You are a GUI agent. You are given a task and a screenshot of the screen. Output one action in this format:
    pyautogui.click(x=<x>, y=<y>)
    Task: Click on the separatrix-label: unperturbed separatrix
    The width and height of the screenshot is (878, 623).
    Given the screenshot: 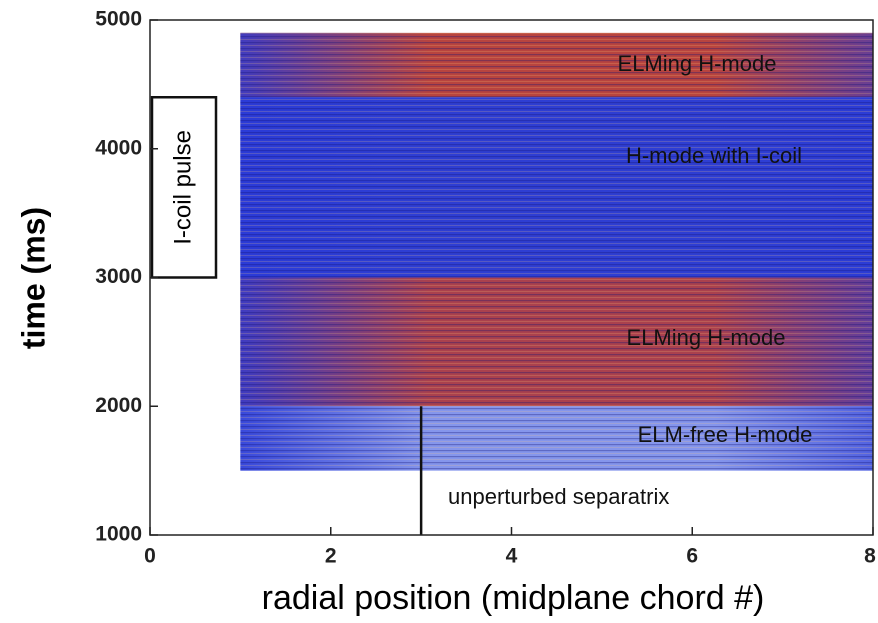 What is the action you would take?
    pyautogui.click(x=558, y=496)
    